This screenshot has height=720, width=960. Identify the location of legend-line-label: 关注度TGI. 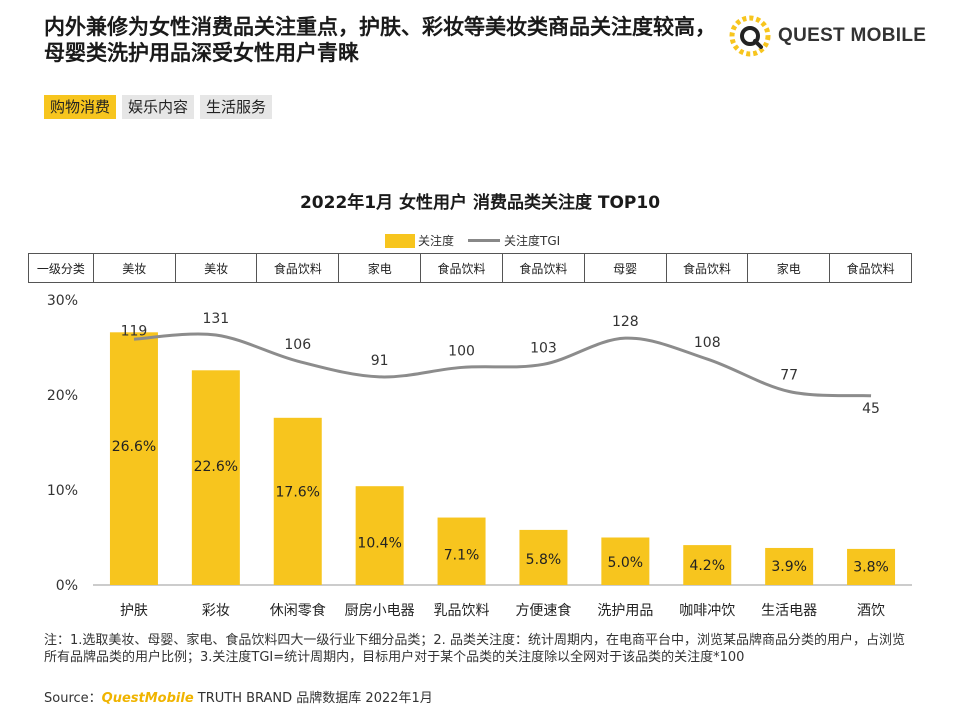
(532, 241).